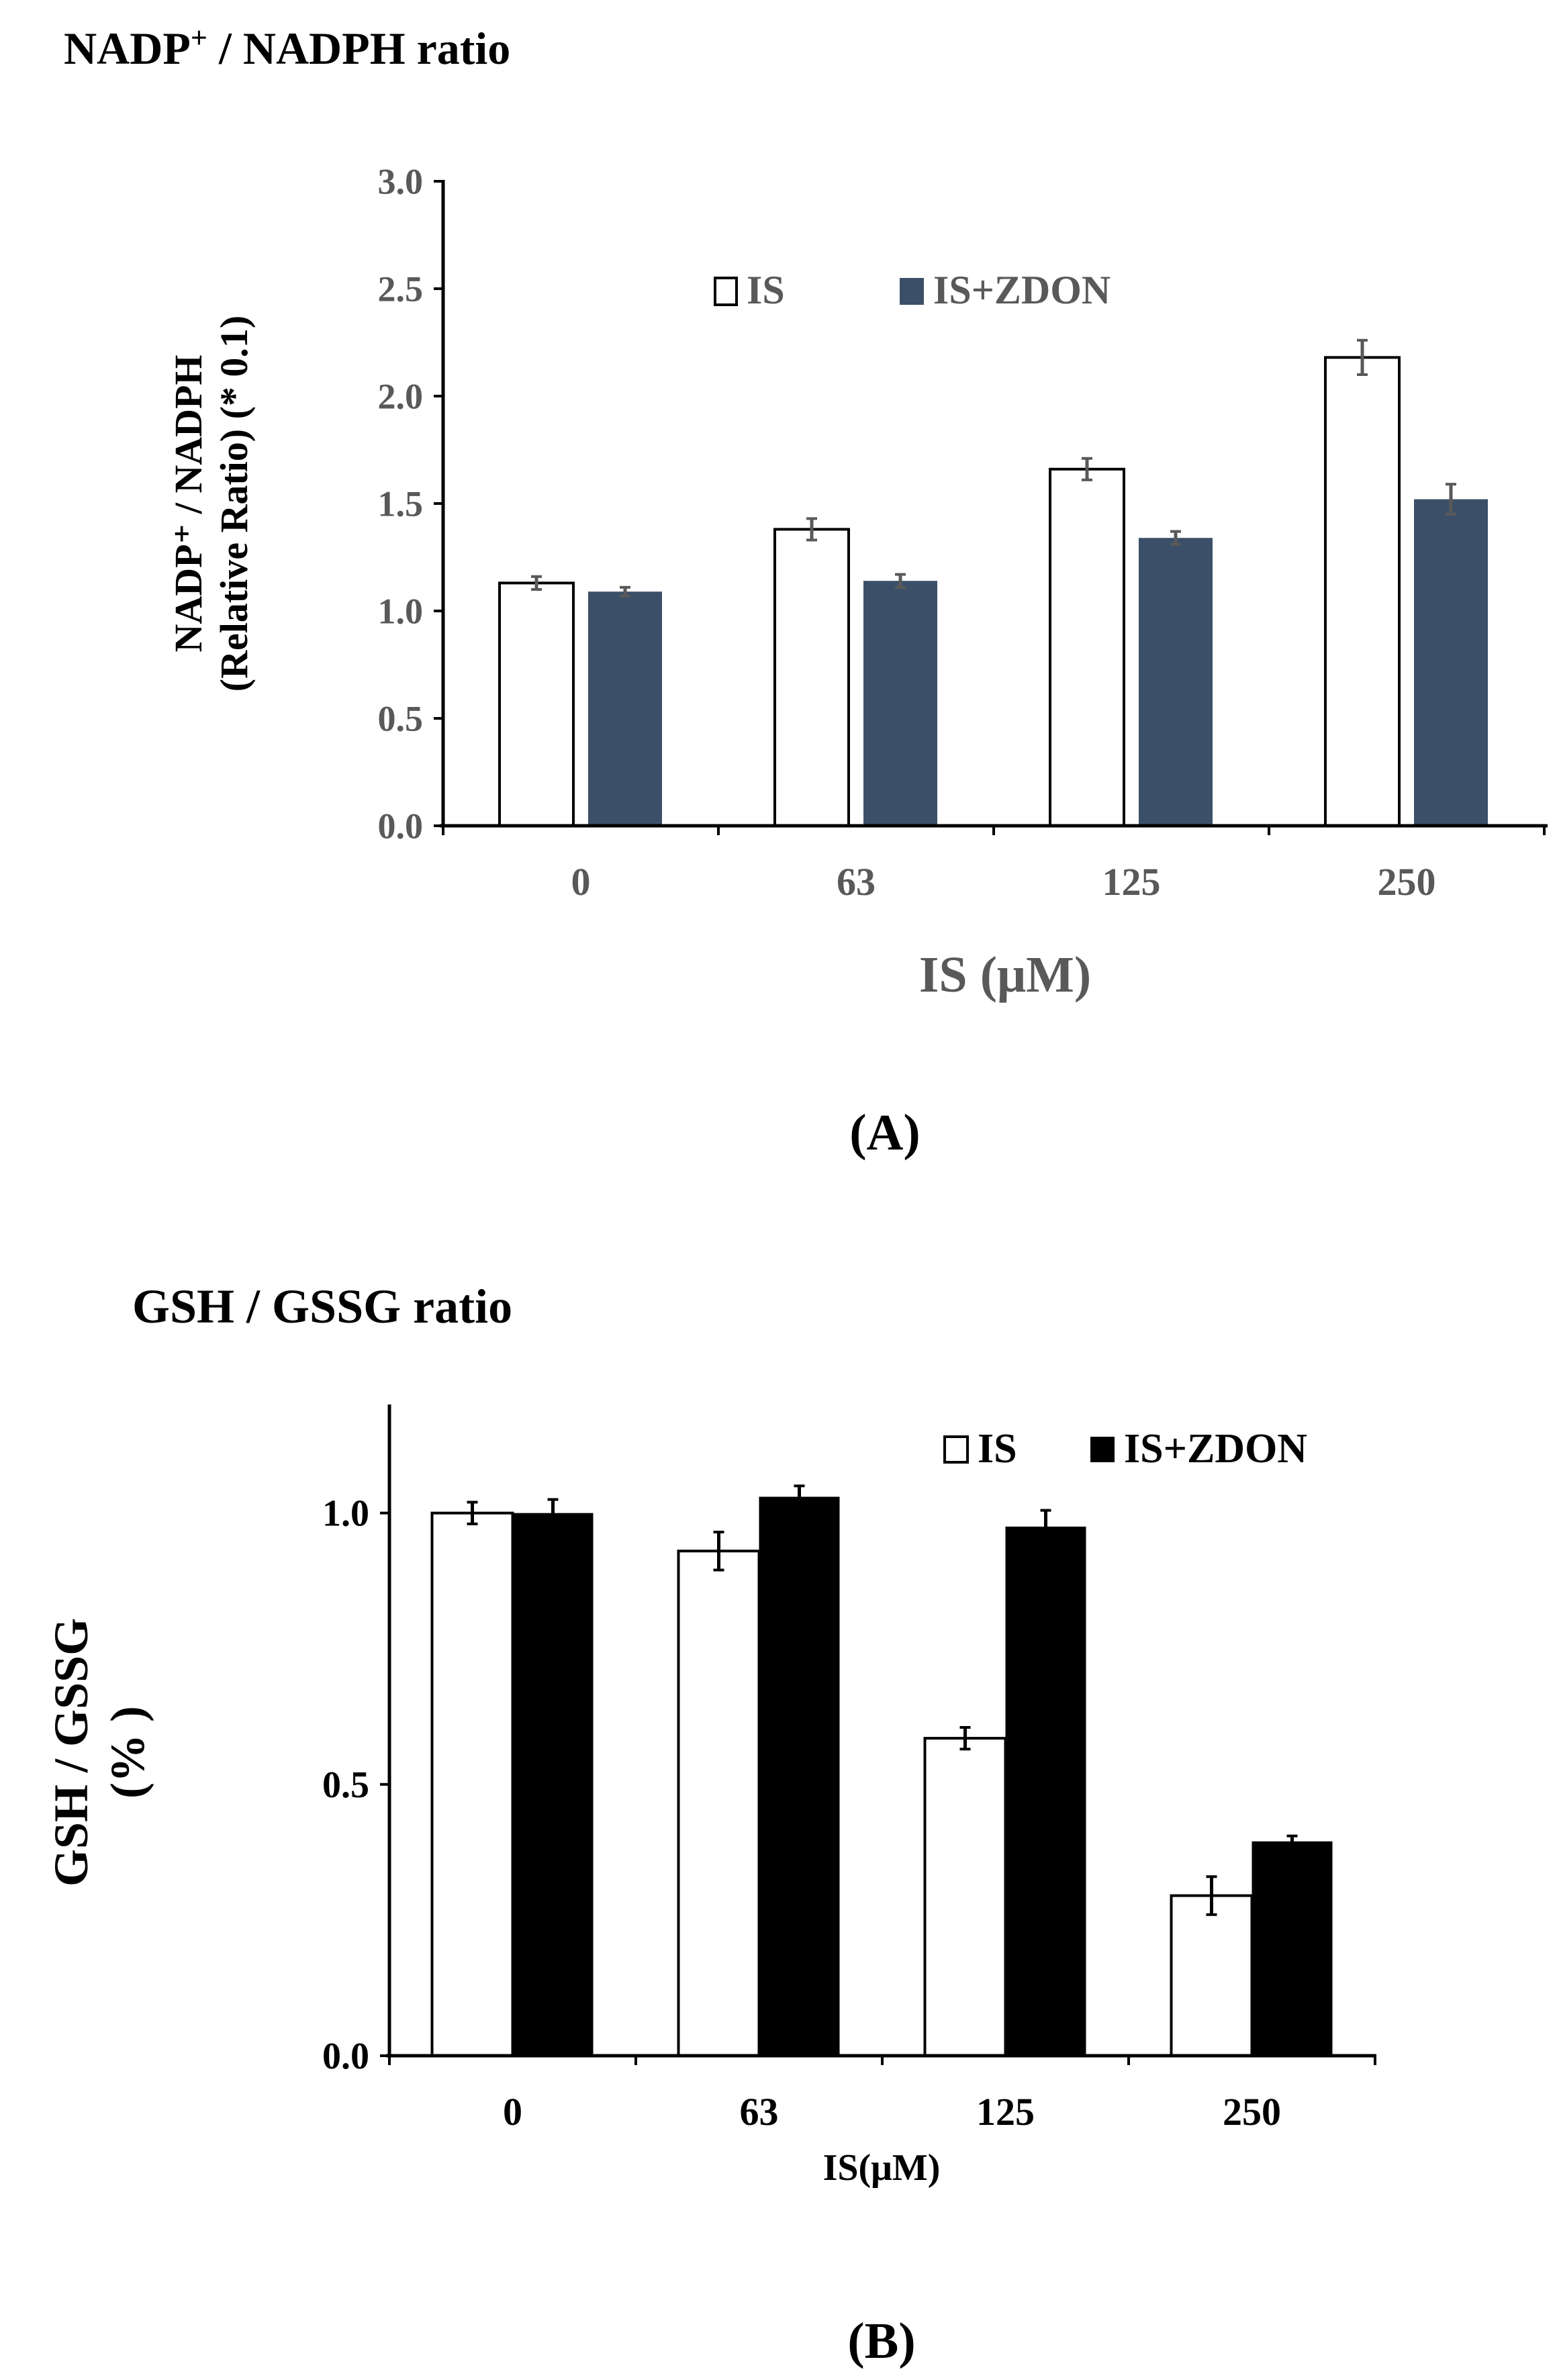 The image size is (1557, 2380). I want to click on panel-a-label: (A), so click(885, 1132).